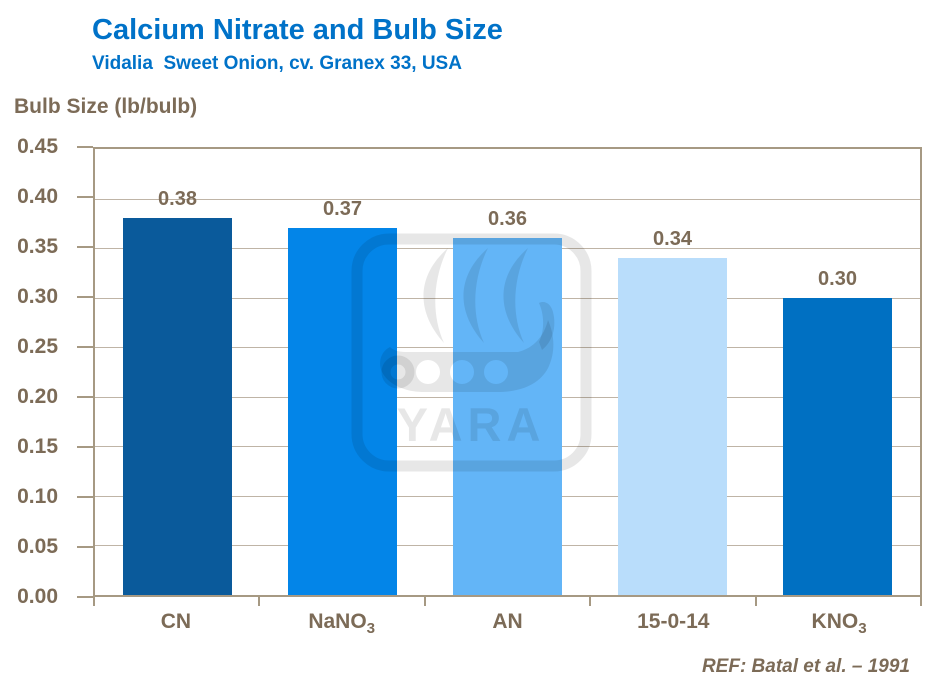  I want to click on bar-slot: 0.36, so click(507, 372).